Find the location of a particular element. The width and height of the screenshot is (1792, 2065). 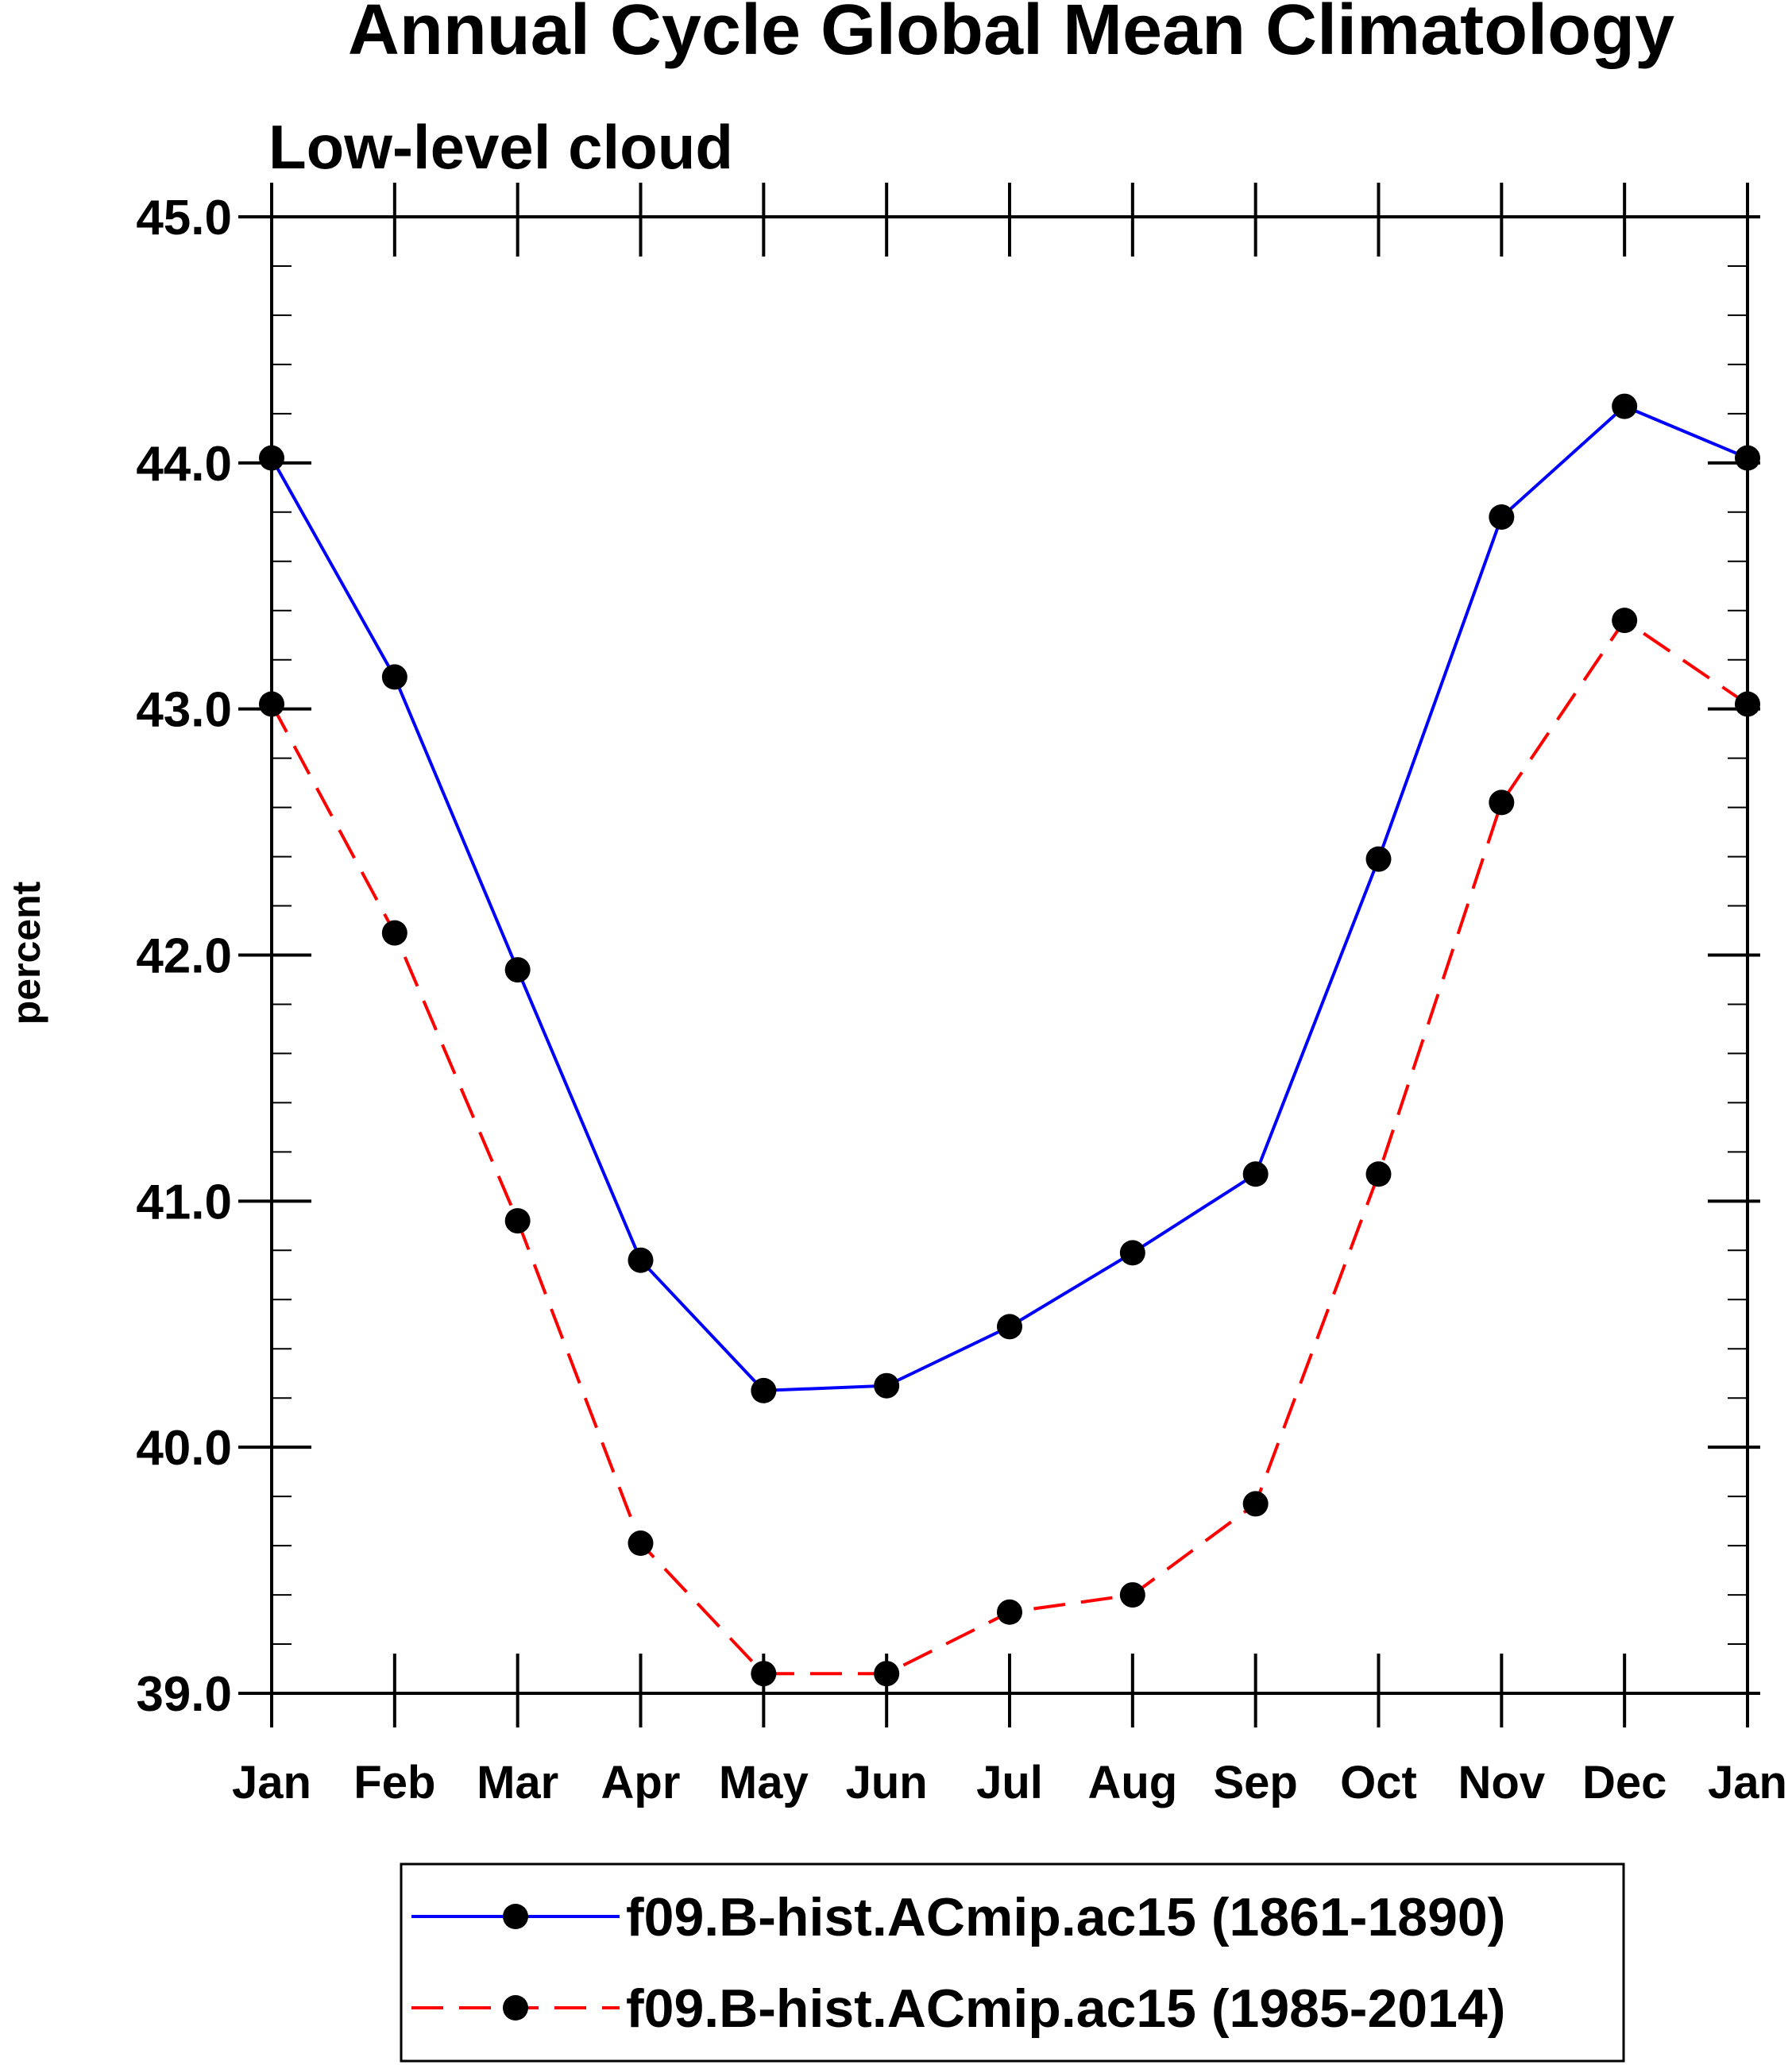

x-tick-label: Apr is located at coordinates (641, 1782).